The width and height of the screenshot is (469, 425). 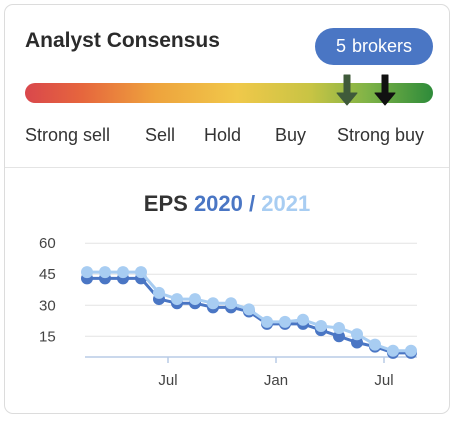 What do you see at coordinates (68, 135) in the screenshot?
I see `scale-label-strong-sell: Strong sell` at bounding box center [68, 135].